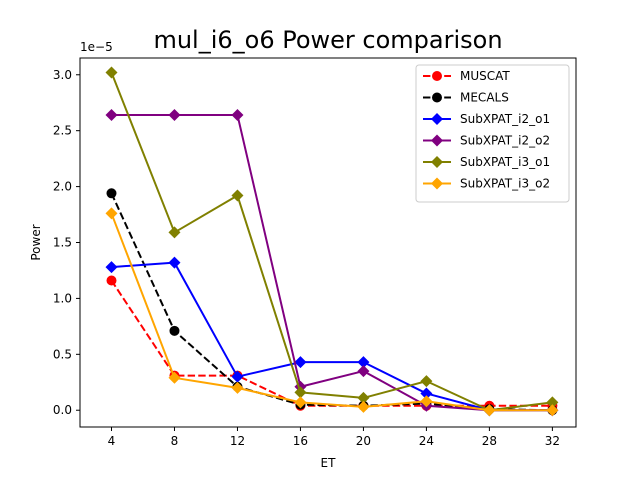 The width and height of the screenshot is (640, 480). What do you see at coordinates (36, 242) in the screenshot?
I see `y-axis-label: Power` at bounding box center [36, 242].